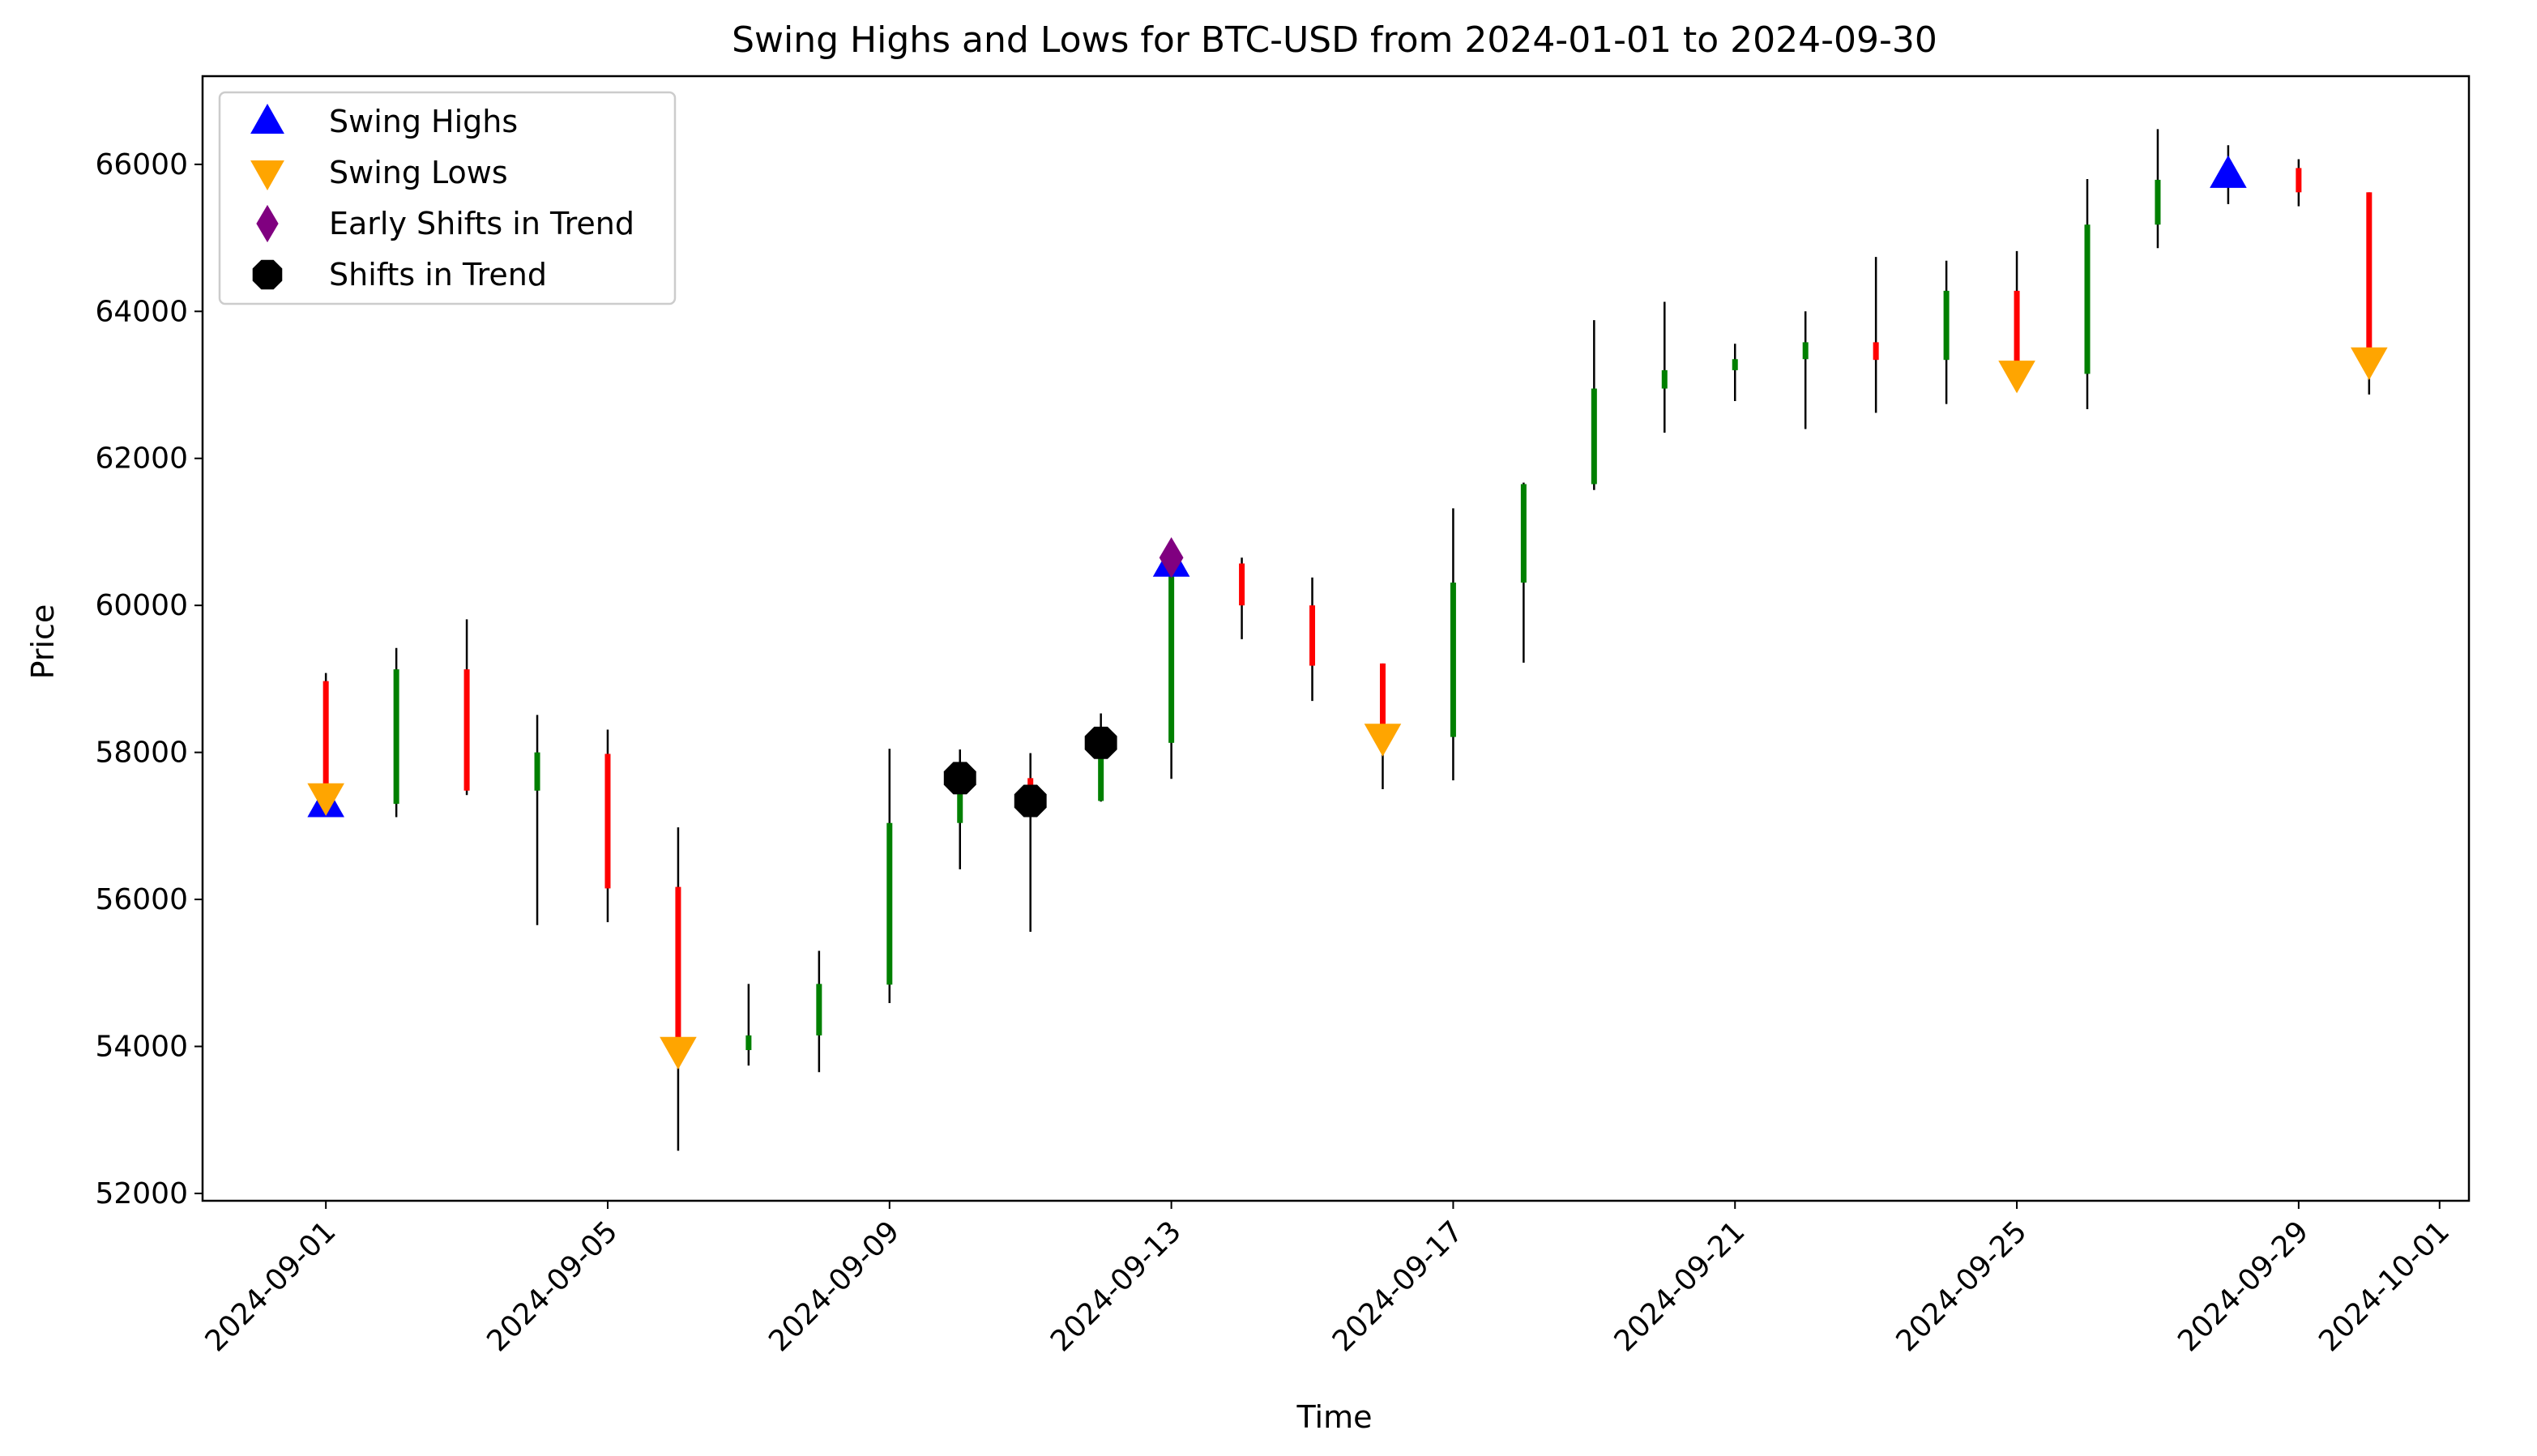 Image resolution: width=2537 pixels, height=1456 pixels. I want to click on legend-shifts-in-trend-icon, so click(267, 274).